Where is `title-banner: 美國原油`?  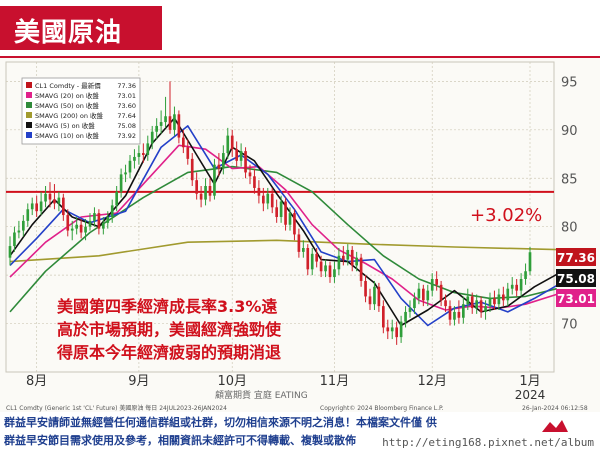 title-banner: 美國原油 is located at coordinates (81, 28).